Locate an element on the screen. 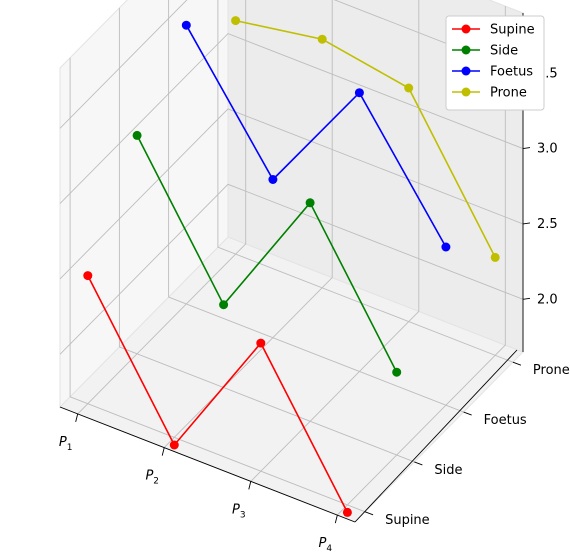 The width and height of the screenshot is (570, 560). x-tick-label: P1 is located at coordinates (66, 444).